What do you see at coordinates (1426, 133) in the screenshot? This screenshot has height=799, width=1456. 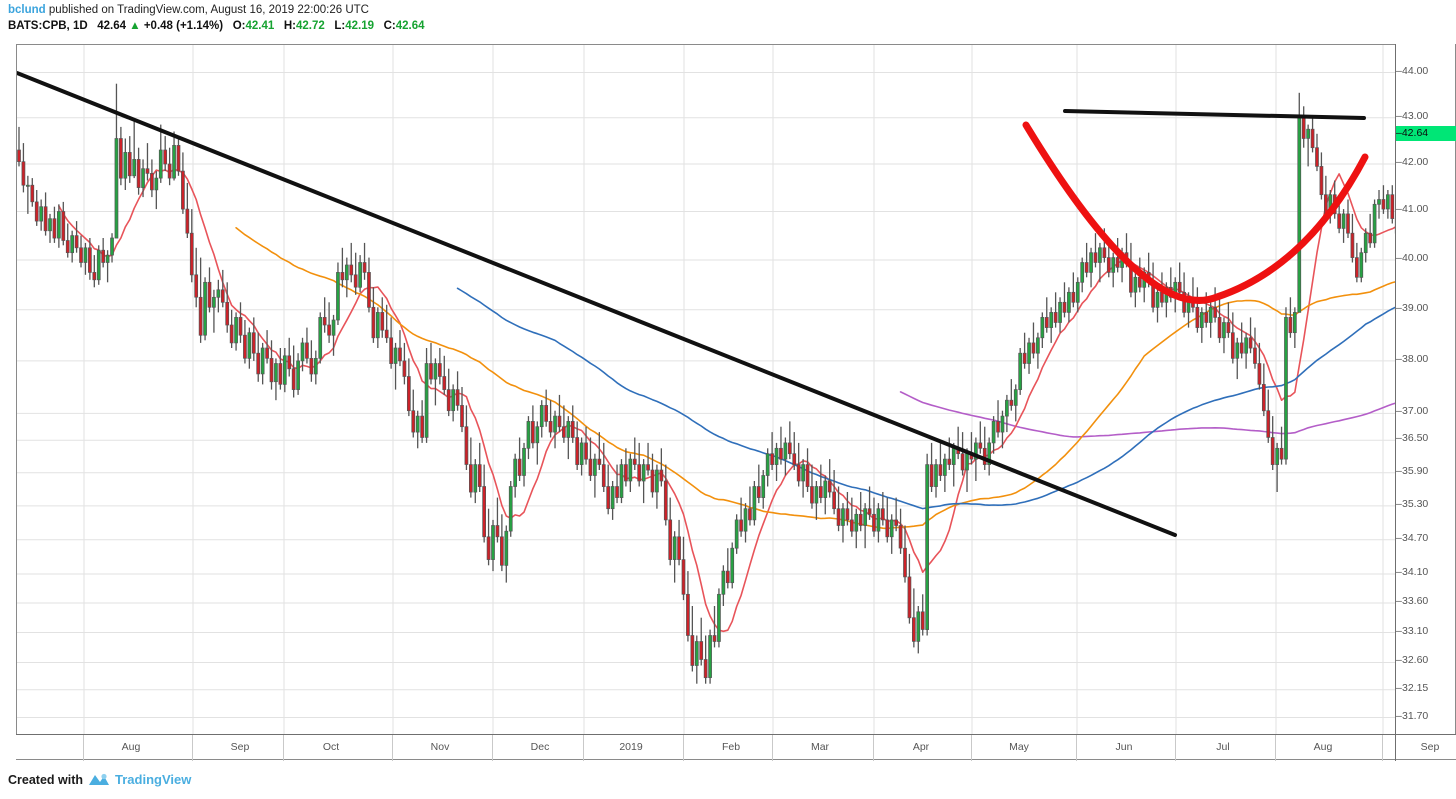 I see `current-price-badge: –42.64` at bounding box center [1426, 133].